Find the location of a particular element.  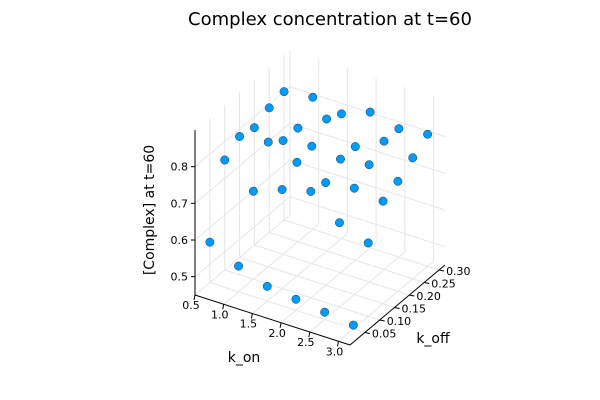

x-axis-label: k_on is located at coordinates (244, 358).